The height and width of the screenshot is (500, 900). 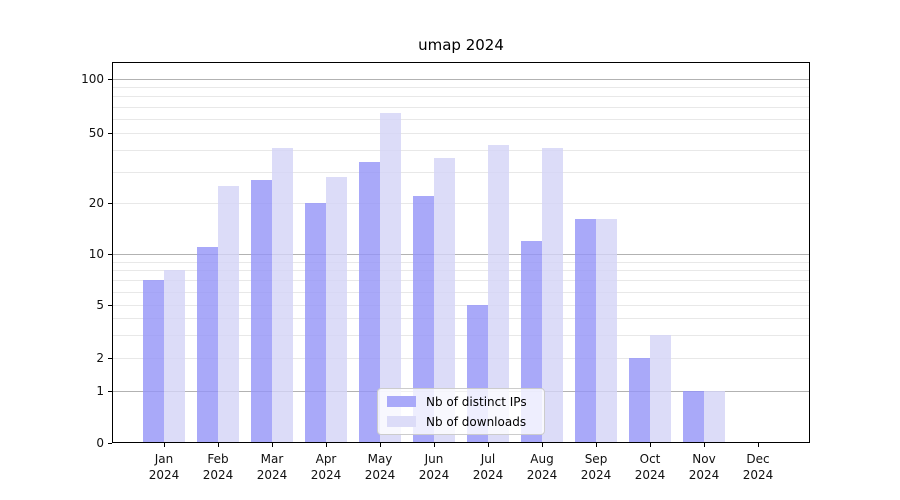 What do you see at coordinates (282, 295) in the screenshot?
I see `bar-downloads-mar` at bounding box center [282, 295].